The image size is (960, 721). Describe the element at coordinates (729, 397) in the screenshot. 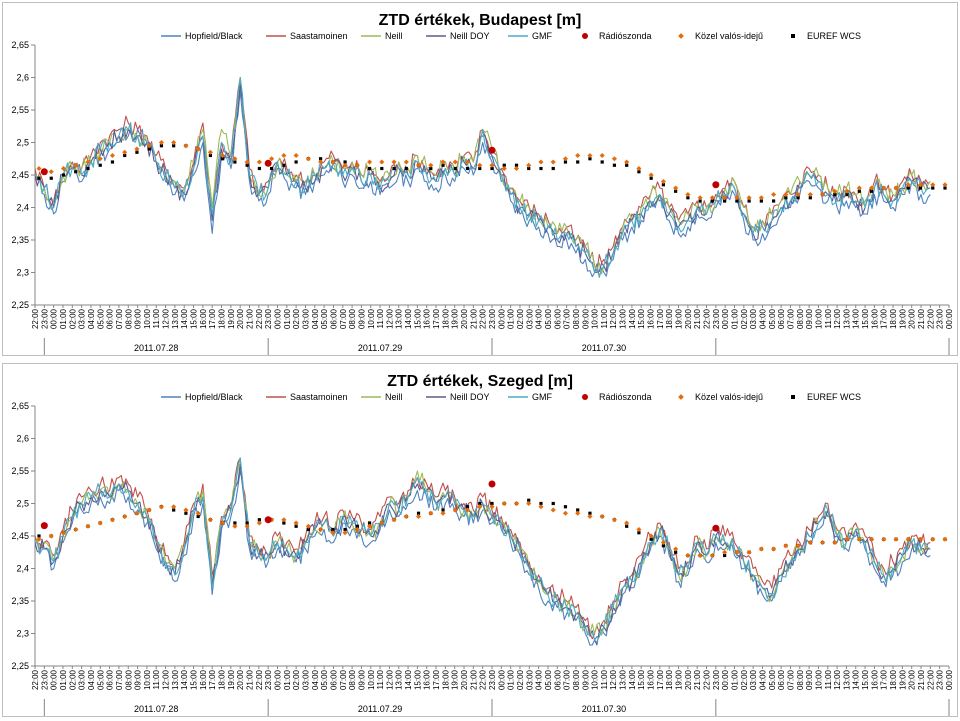

I see `legend-label: Közel valós-idejű` at that location.